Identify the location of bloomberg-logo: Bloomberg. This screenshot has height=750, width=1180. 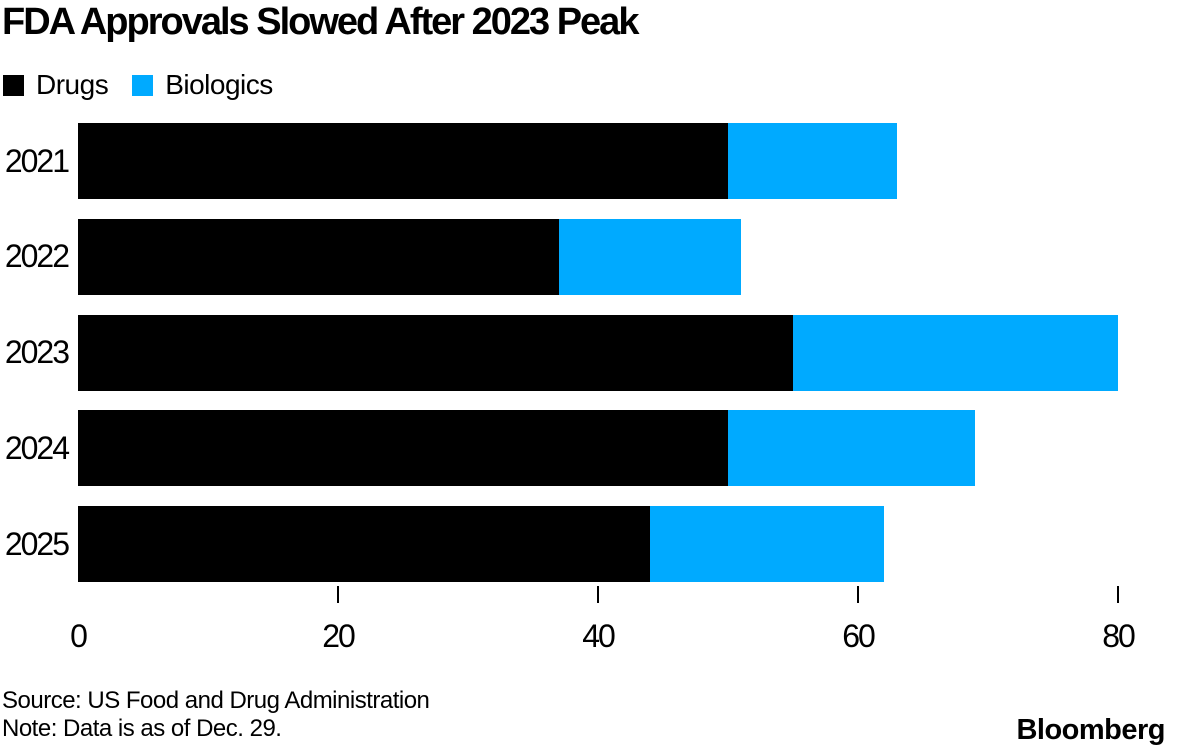
(1090, 730).